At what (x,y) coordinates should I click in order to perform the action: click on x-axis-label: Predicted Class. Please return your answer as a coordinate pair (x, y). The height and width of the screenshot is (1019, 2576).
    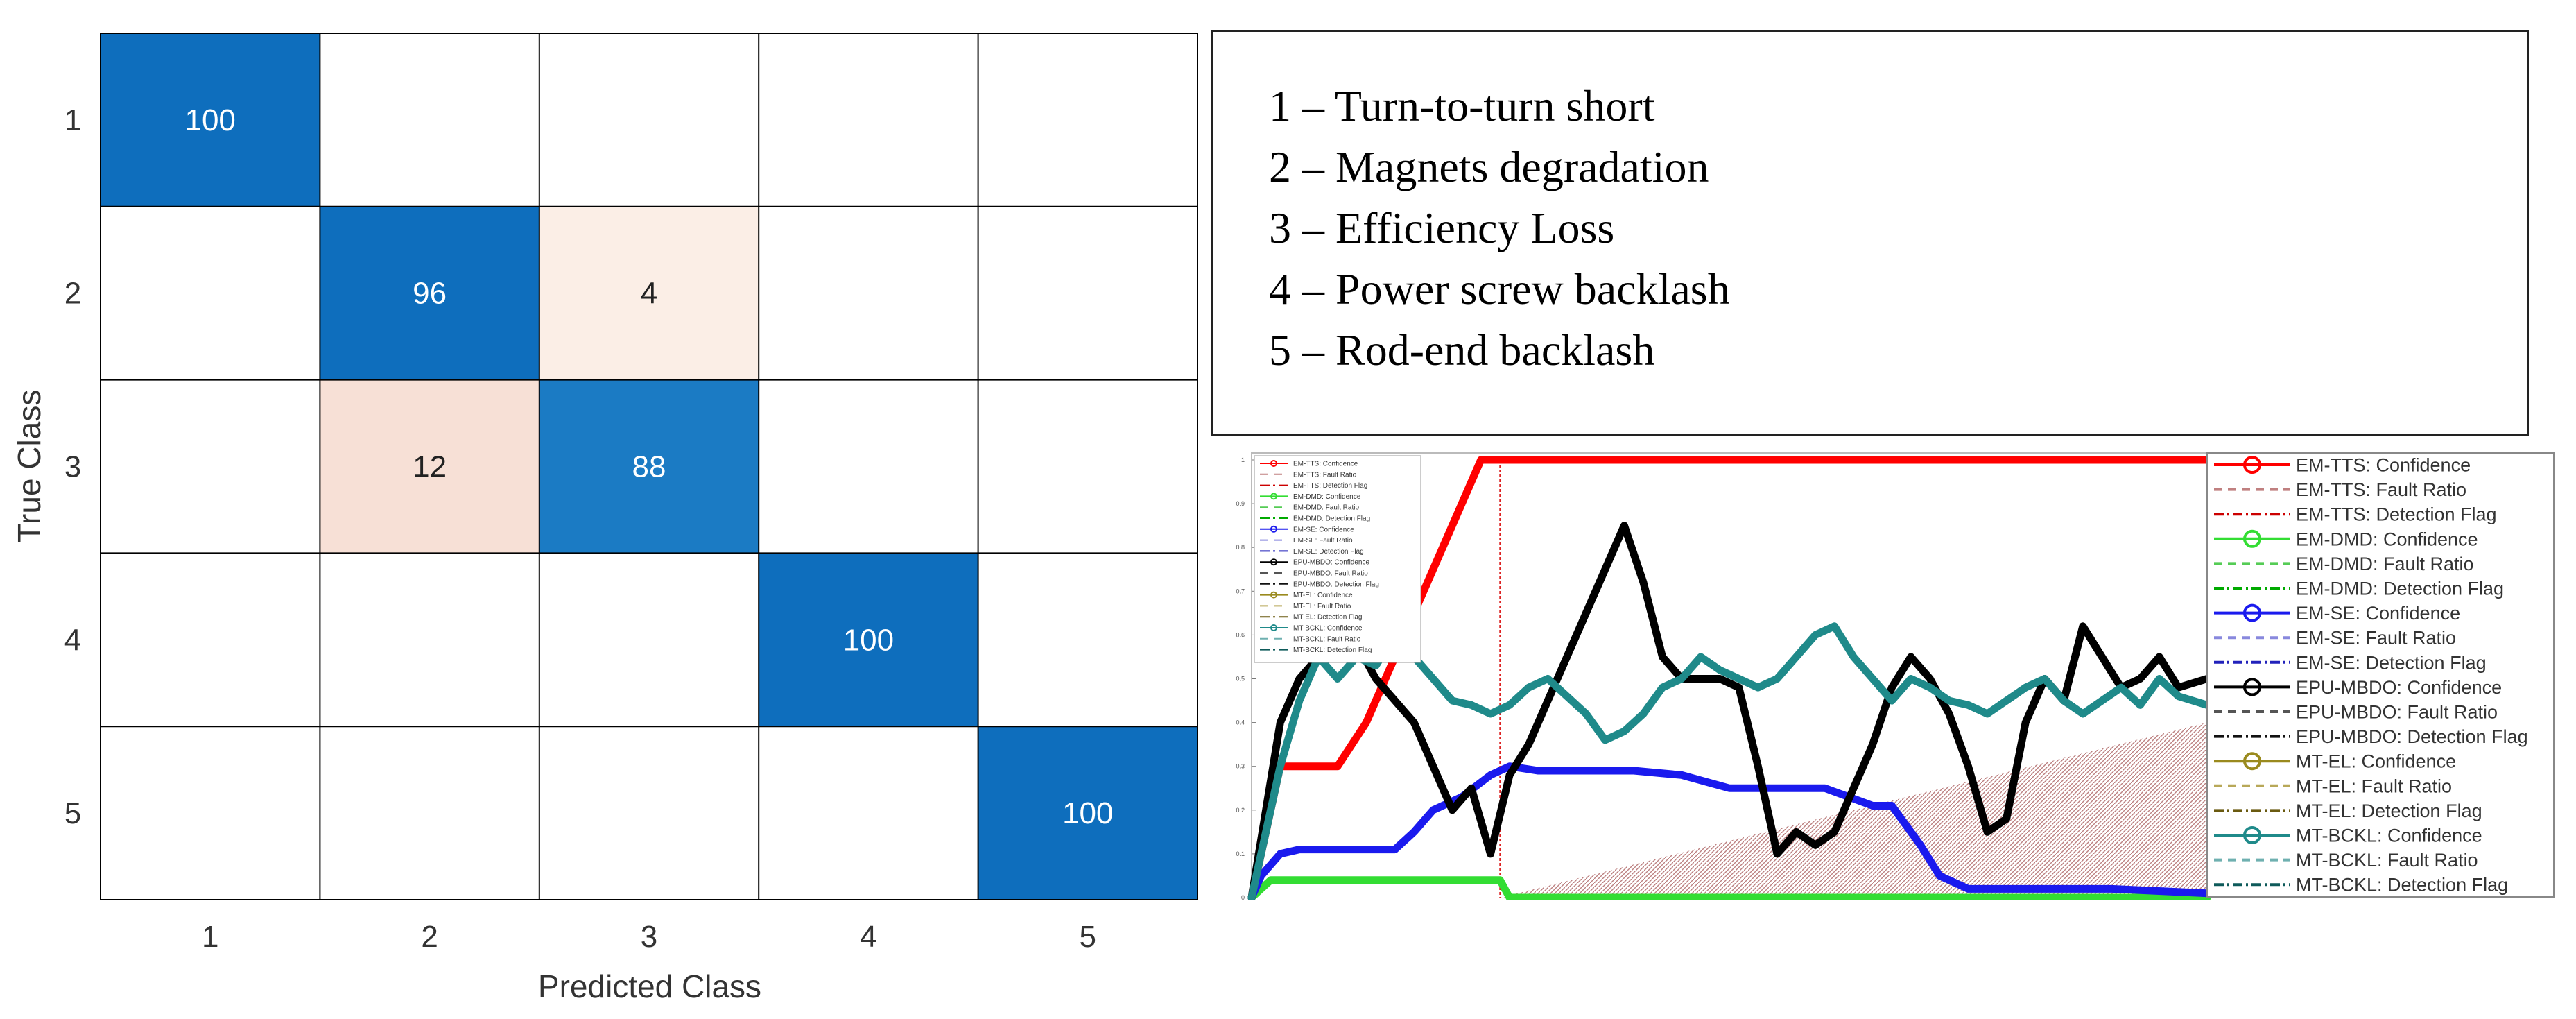
    Looking at the image, I should click on (649, 986).